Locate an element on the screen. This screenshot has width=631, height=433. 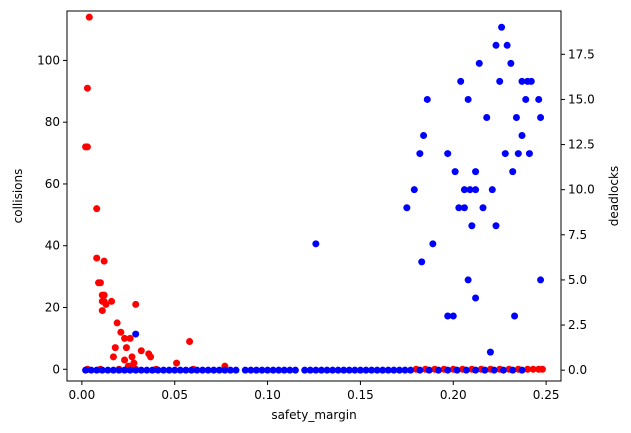
y-left-tick-label: 0 is located at coordinates (56, 369).